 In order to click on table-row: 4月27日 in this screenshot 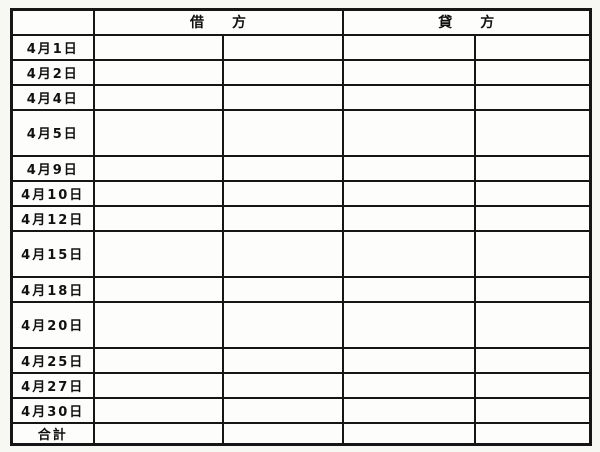, I will do `click(301, 385)`.